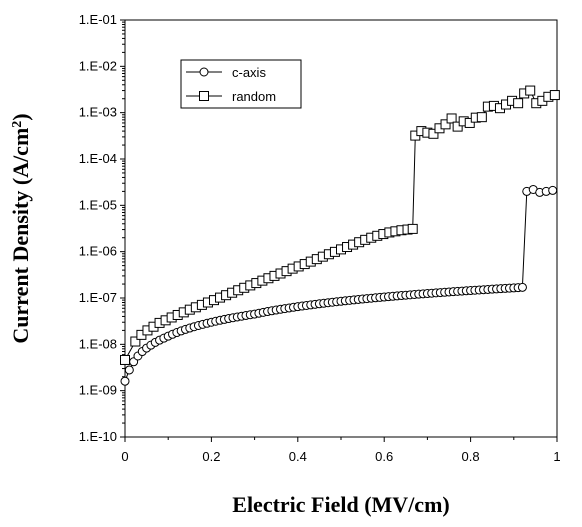 The width and height of the screenshot is (582, 527). What do you see at coordinates (98, 158) in the screenshot?
I see `y-tick-label: 1.E-04` at bounding box center [98, 158].